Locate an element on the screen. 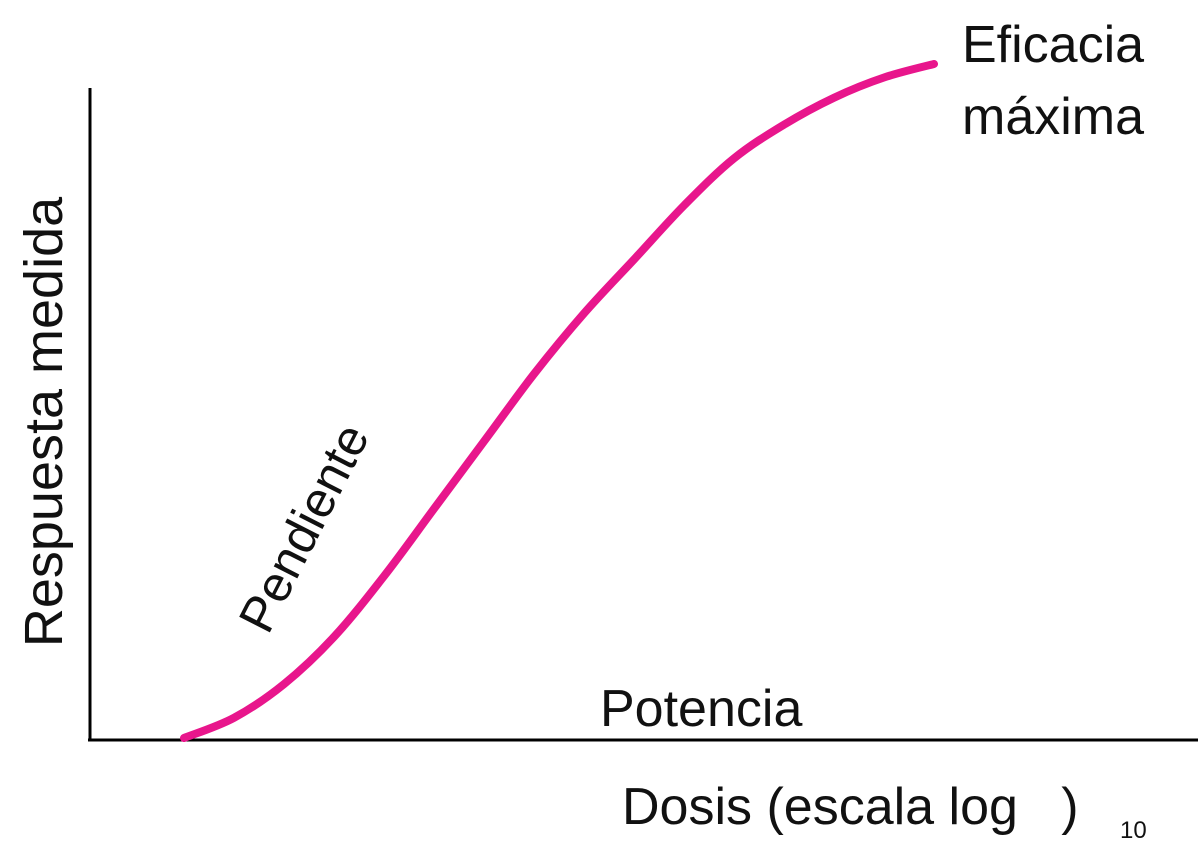 This screenshot has height=844, width=1200. y-axis-label: Respuesta medida is located at coordinates (44, 421).